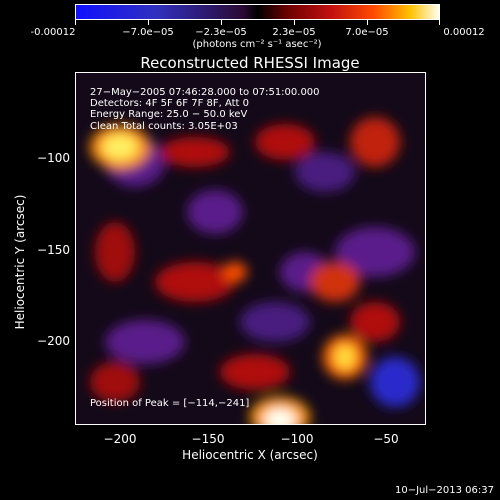  What do you see at coordinates (257, 12) in the screenshot?
I see `colorbar` at bounding box center [257, 12].